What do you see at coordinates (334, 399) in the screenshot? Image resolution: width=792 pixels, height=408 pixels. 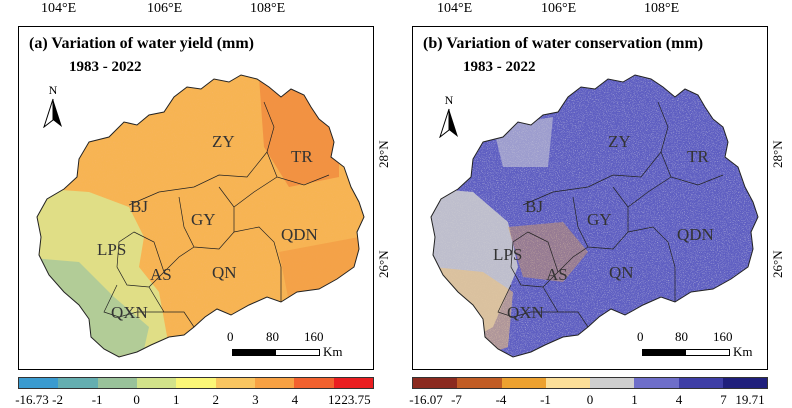 I see `legend-label-a-8: 12` at bounding box center [334, 399].